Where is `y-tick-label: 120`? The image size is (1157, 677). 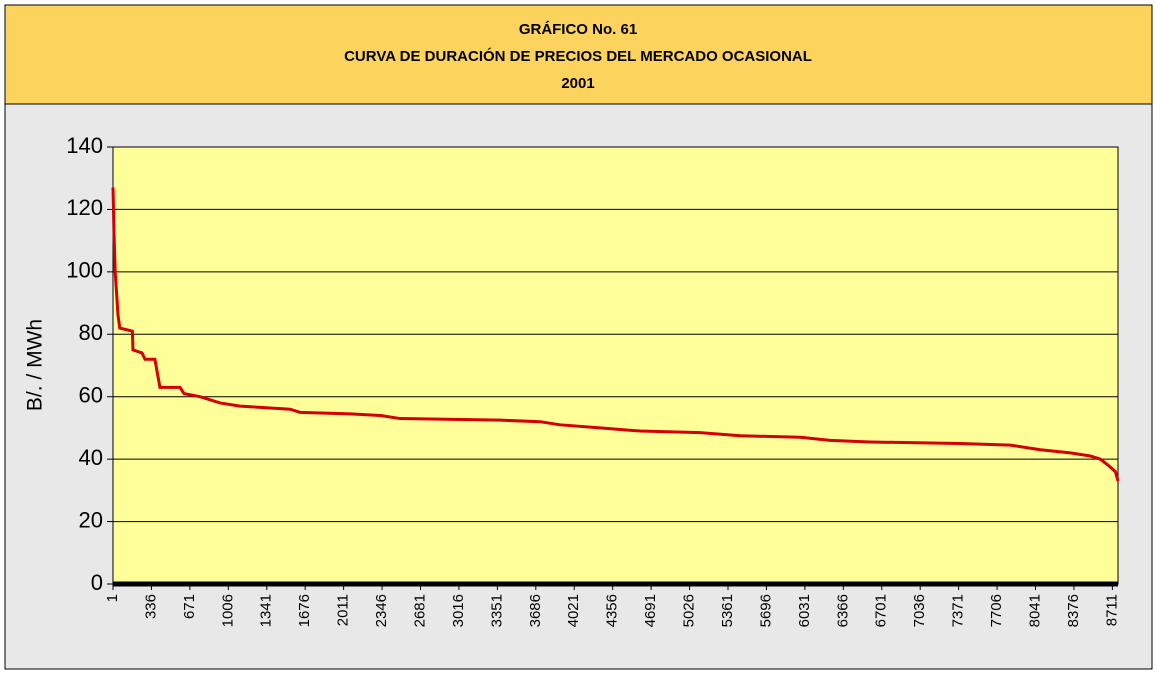 y-tick-label: 120 is located at coordinates (84, 207).